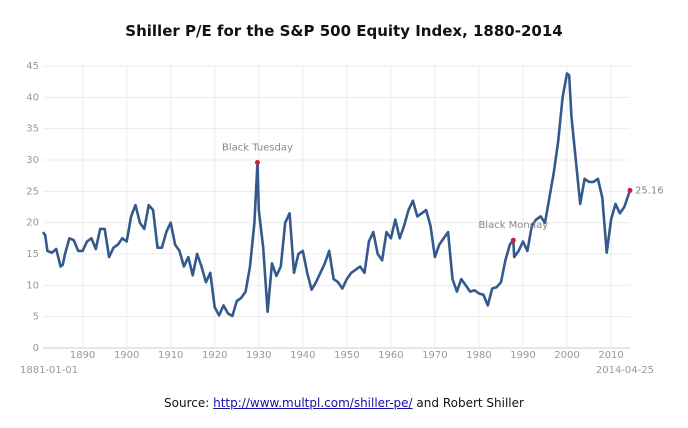  Describe the element at coordinates (434, 355) in the screenshot. I see `x-tick-label: 1970` at that location.